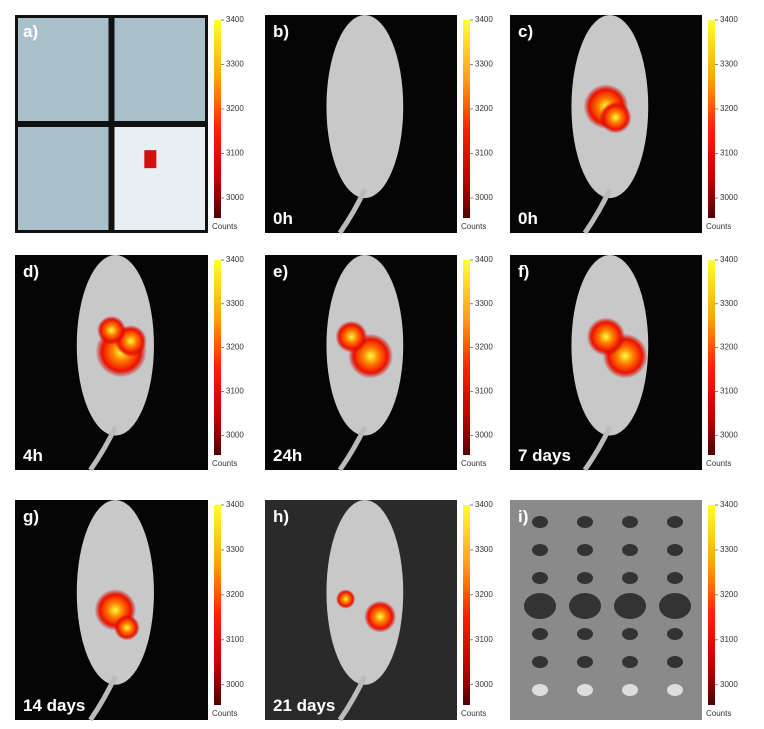 This screenshot has height=729, width=764. Describe the element at coordinates (31, 516) in the screenshot. I see `panel-label: g)` at that location.